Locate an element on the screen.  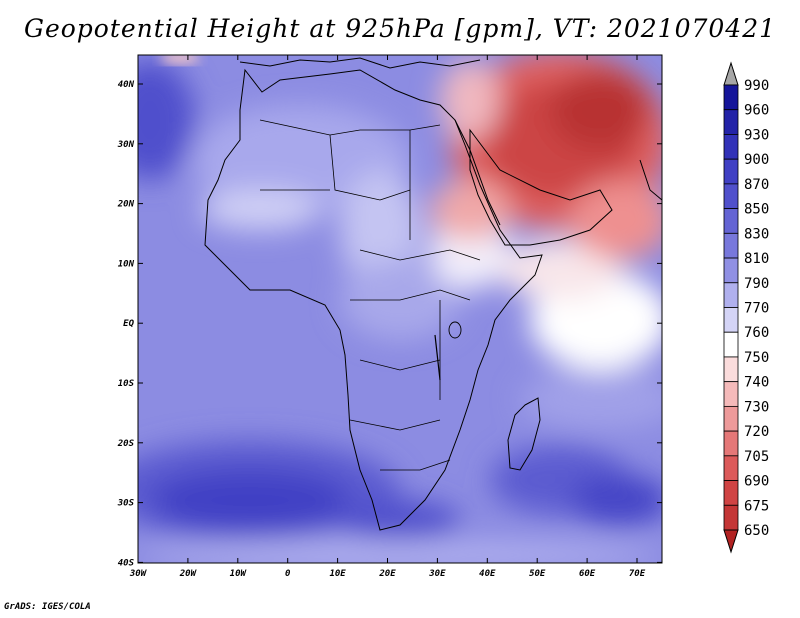
colorbar-label: 690 is located at coordinates (756, 482).